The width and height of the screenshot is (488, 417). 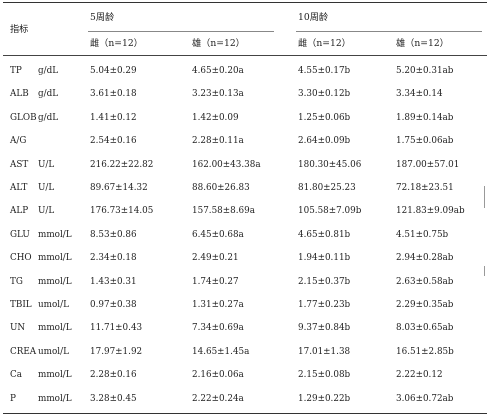 I want to click on value-cell: 157.58±8.69a, so click(x=223, y=211).